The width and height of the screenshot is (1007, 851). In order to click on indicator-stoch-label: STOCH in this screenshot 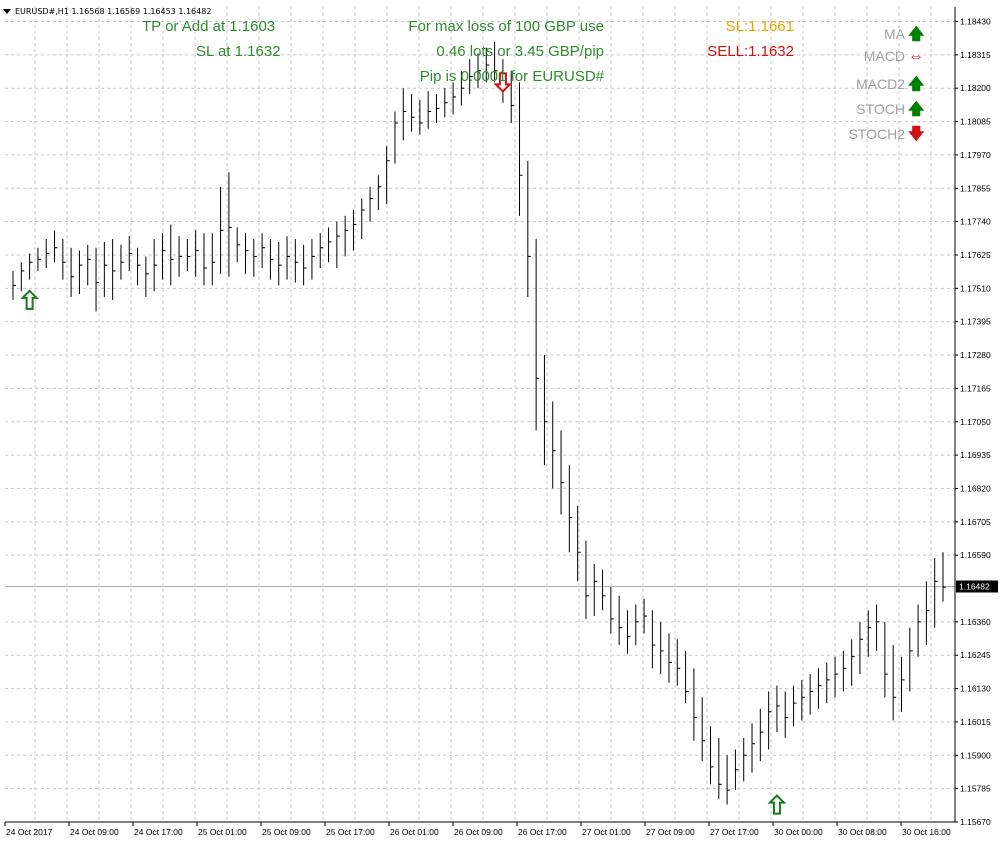, I will do `click(880, 109)`.